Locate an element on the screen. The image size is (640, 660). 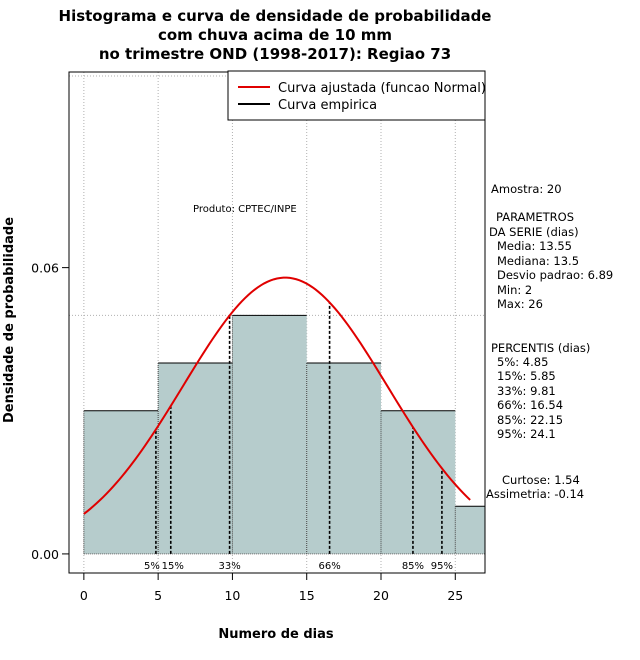
param-max: Max: 26 is located at coordinates (520, 304).